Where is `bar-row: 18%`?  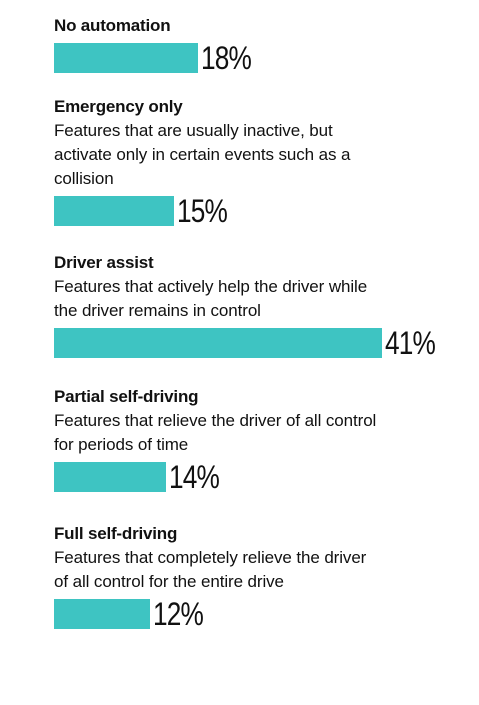 bar-row: 18% is located at coordinates (259, 58).